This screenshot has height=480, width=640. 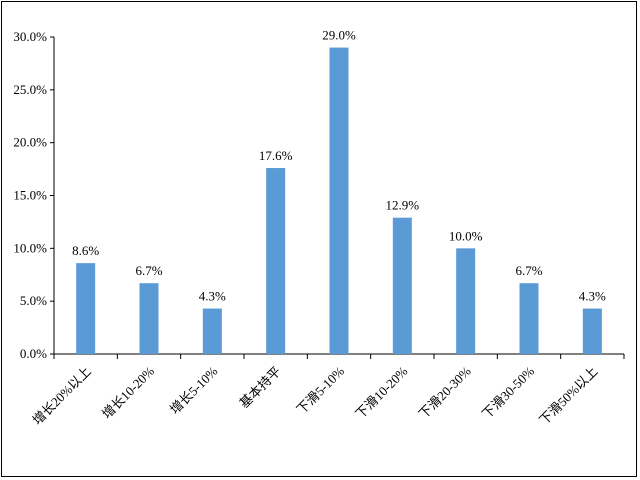 I want to click on y-tick-label: 25.0%, so click(x=30, y=89).